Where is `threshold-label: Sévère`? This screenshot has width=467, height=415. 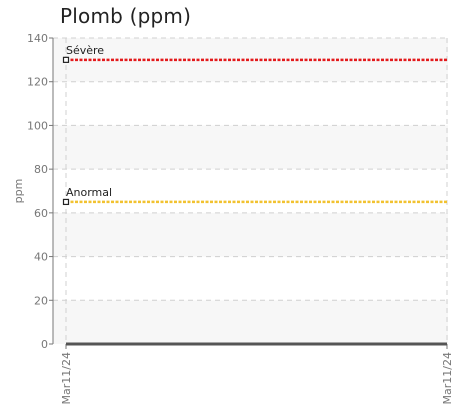
threshold-label: Sévère is located at coordinates (85, 50).